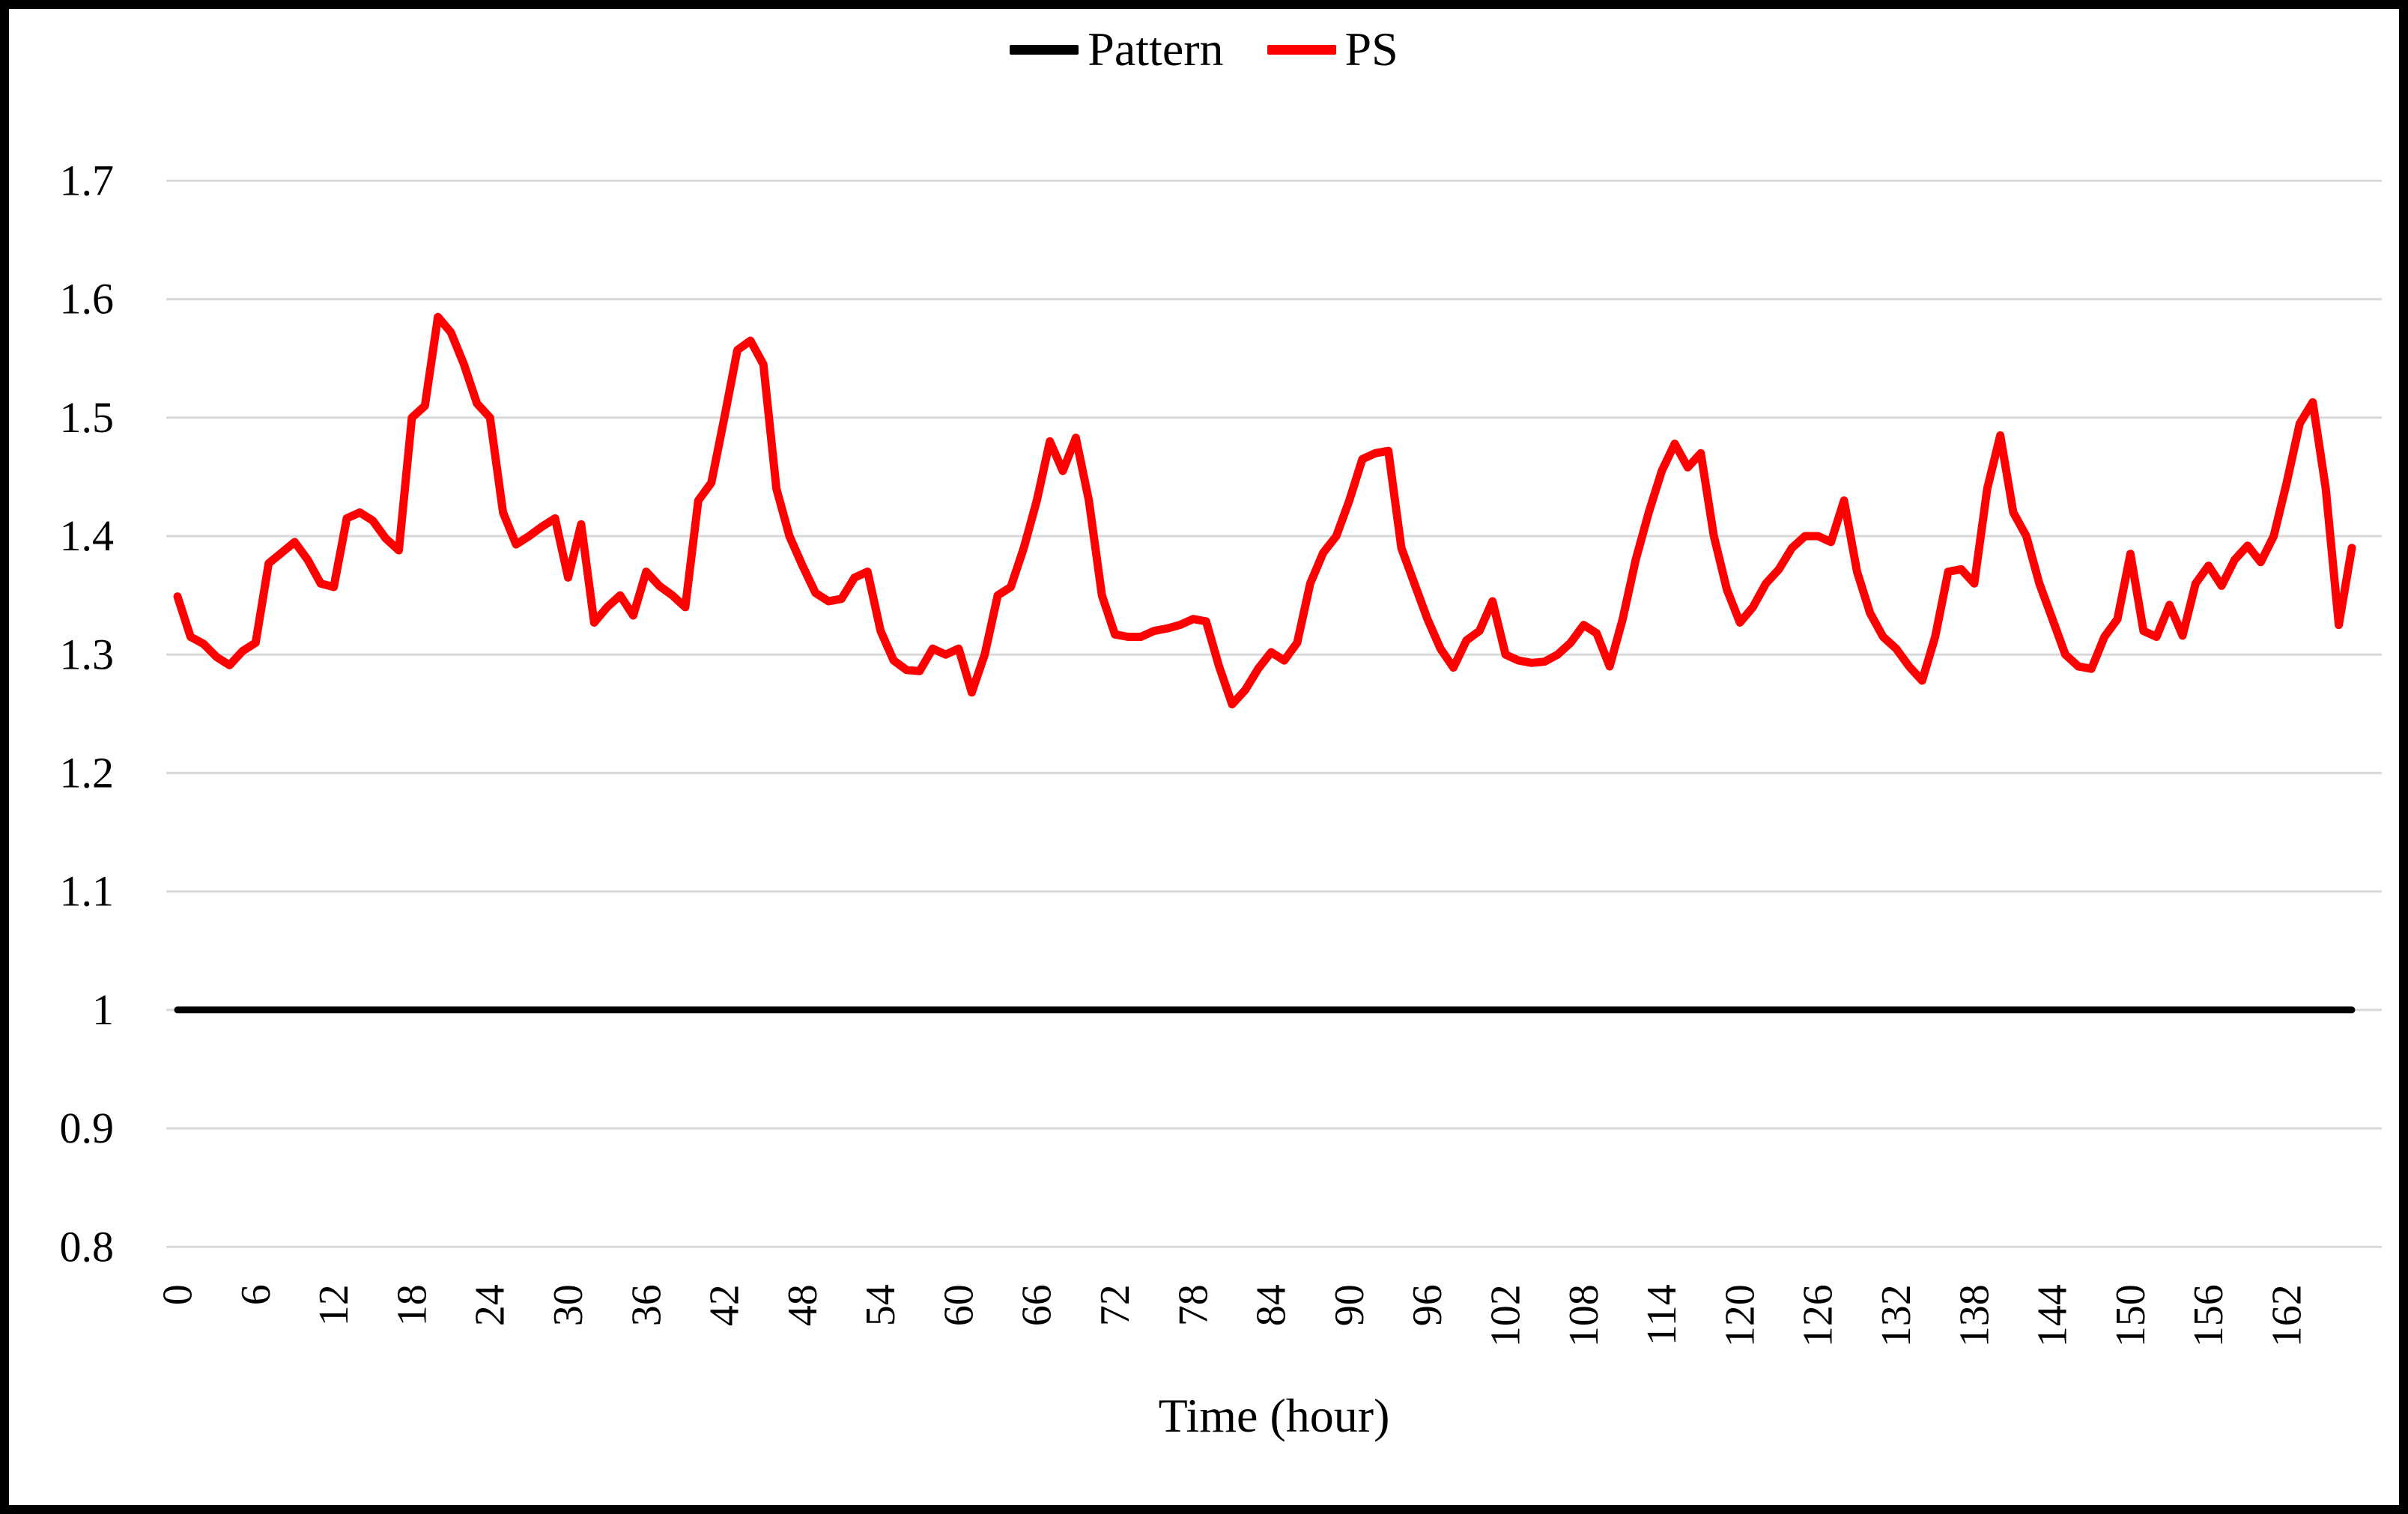  Describe the element at coordinates (958, 1305) in the screenshot. I see `x-tick-label: 60` at that location.